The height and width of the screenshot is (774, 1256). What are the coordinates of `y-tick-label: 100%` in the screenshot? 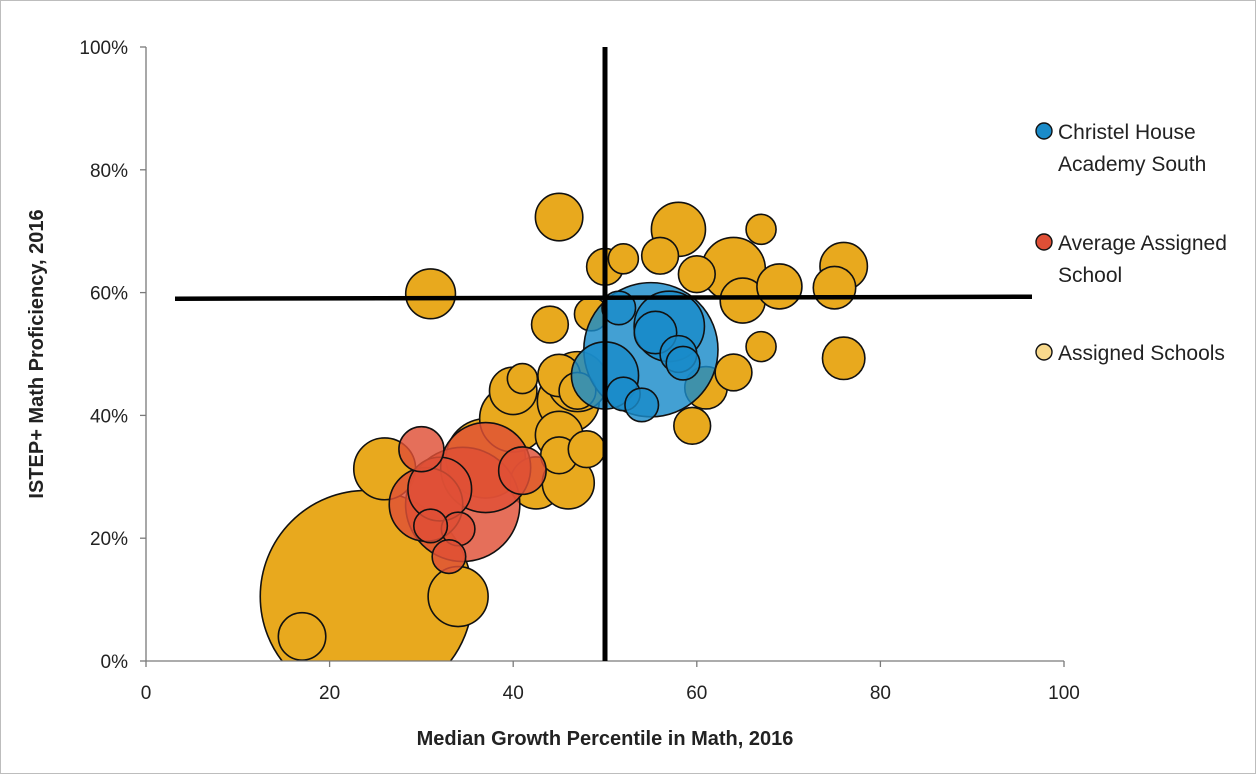 It's located at (103, 48).